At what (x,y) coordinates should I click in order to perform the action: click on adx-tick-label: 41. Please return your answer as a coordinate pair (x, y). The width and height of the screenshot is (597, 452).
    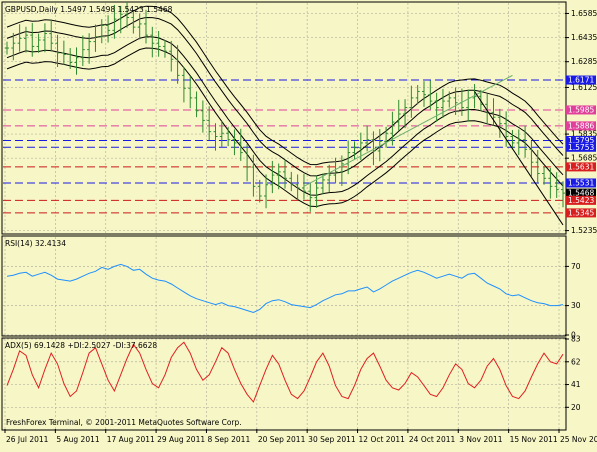
    Looking at the image, I should click on (576, 384).